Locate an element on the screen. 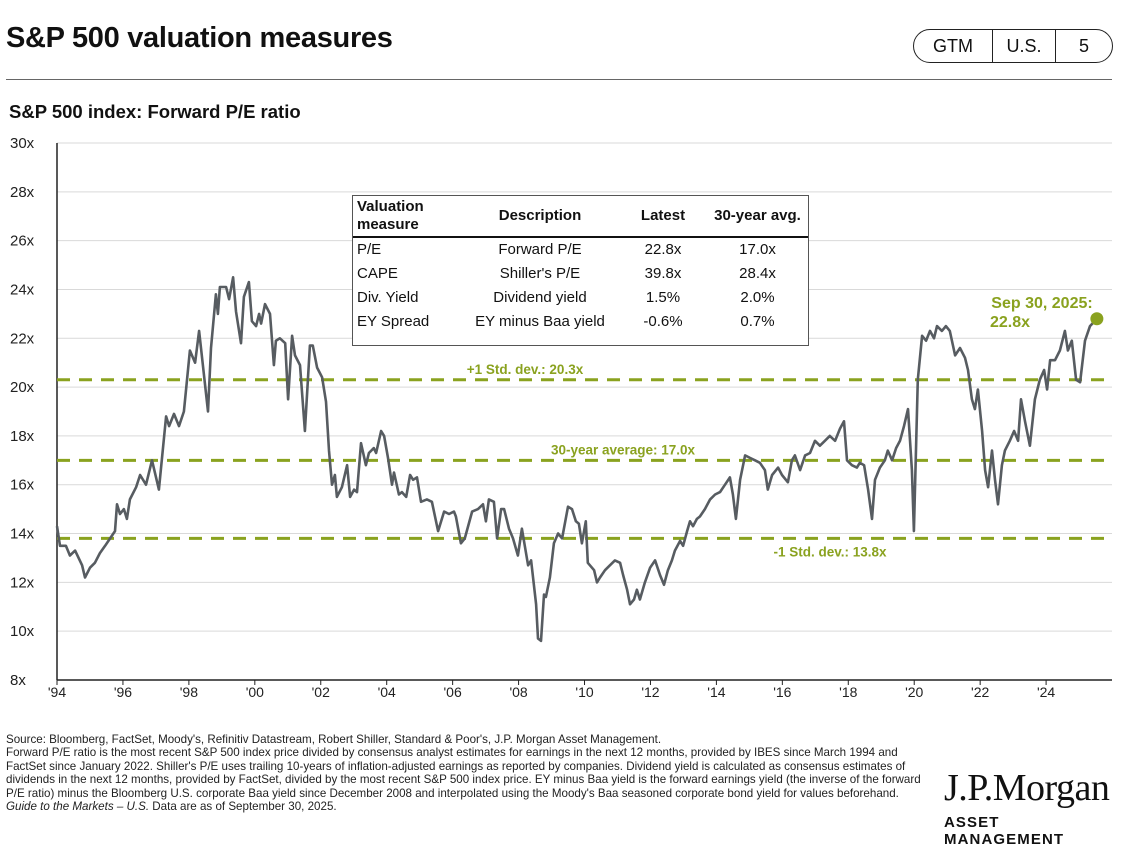 This screenshot has width=1123, height=852. header-latest: Latest is located at coordinates (663, 217).